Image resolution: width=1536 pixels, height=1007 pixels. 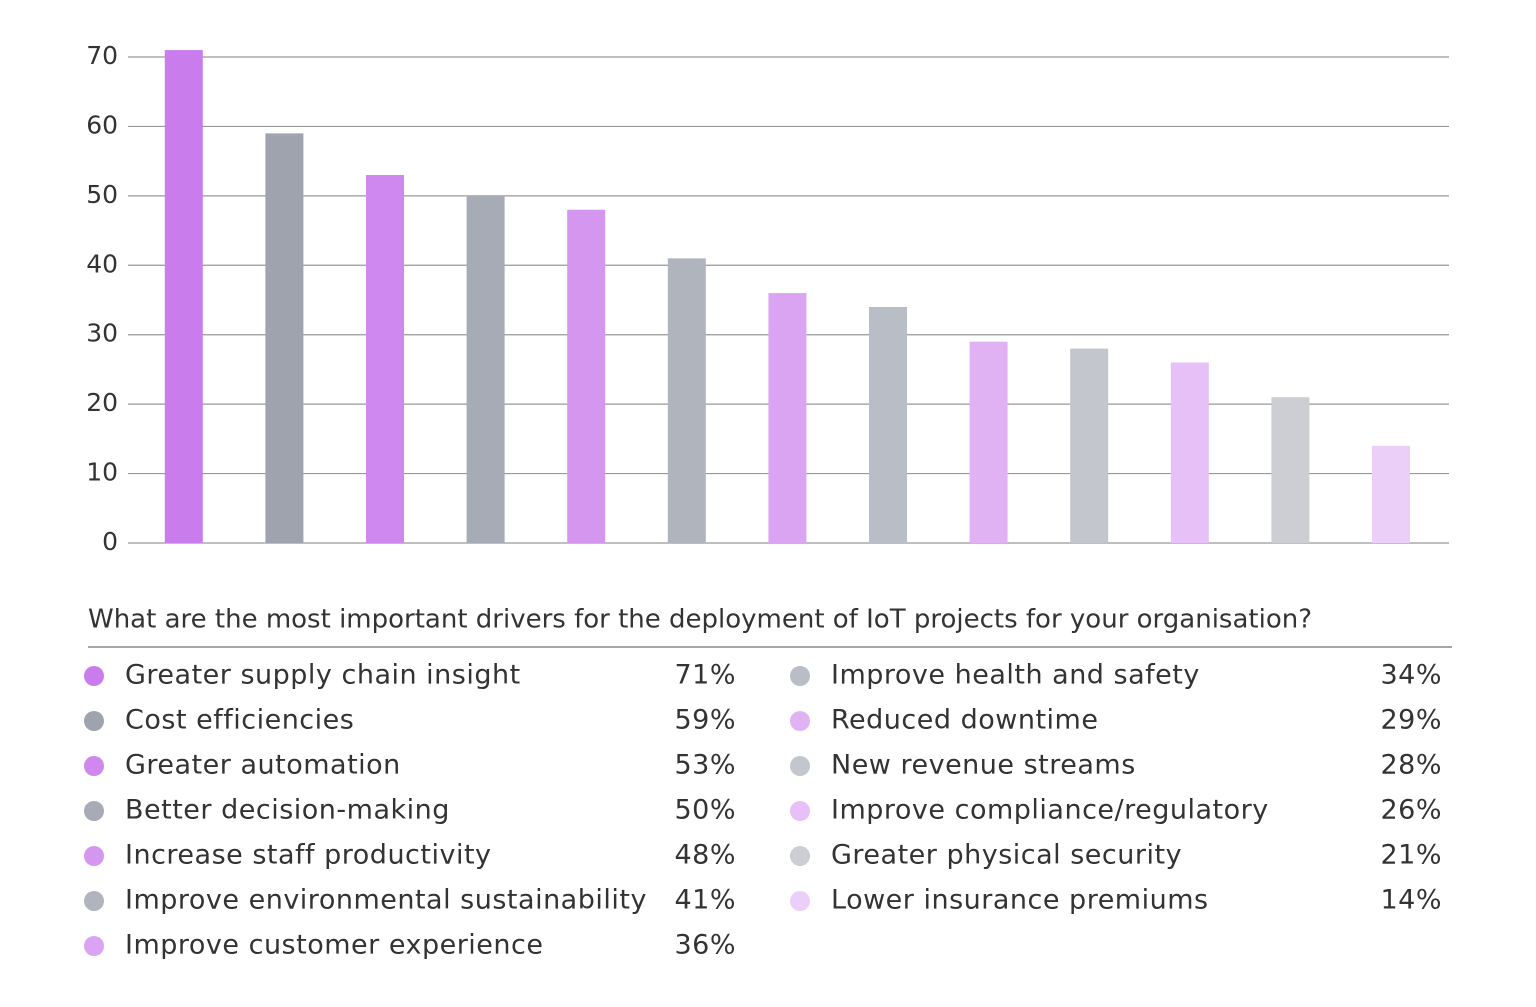 I want to click on legend-label: Greater physical security, so click(x=1006, y=855).